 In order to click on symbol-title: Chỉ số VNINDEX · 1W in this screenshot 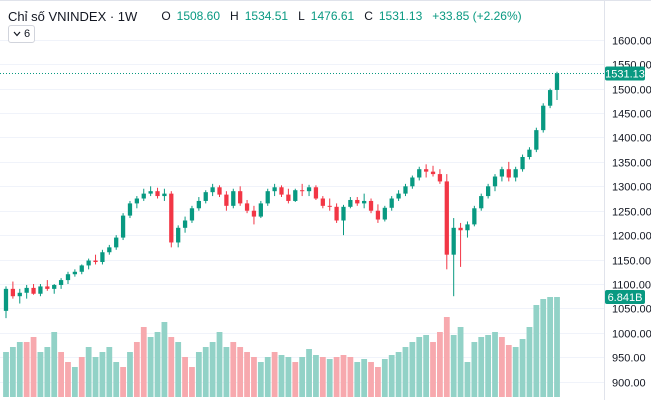, I will do `click(73, 16)`.